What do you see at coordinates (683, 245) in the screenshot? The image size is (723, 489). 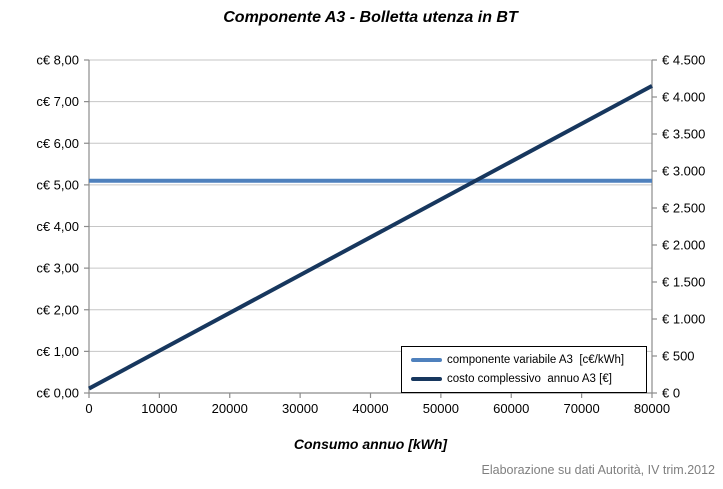 I see `right-axis-tick-label: € 2.000` at bounding box center [683, 245].